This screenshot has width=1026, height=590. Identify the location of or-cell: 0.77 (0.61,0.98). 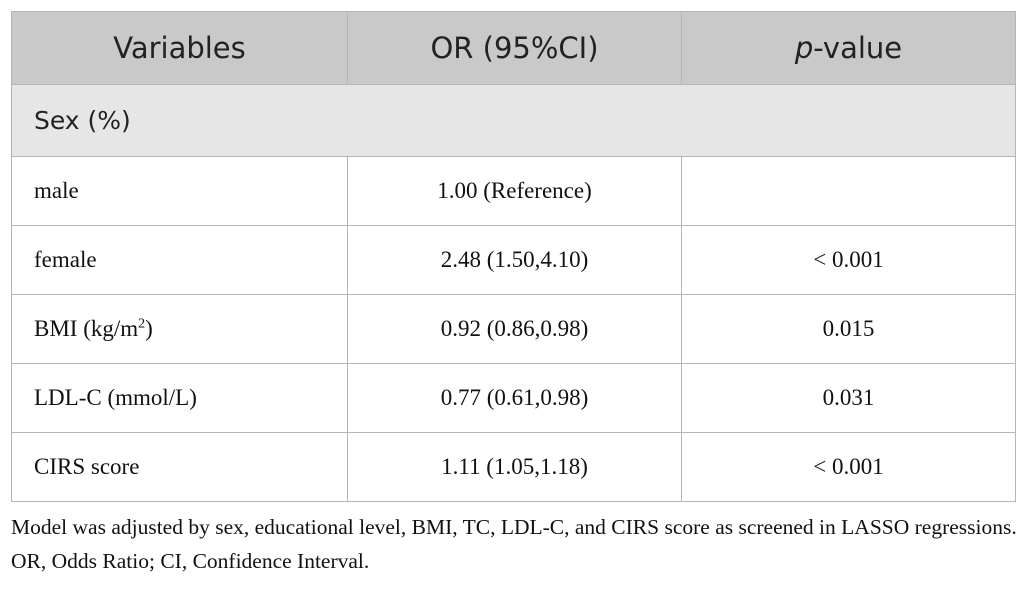
(514, 398).